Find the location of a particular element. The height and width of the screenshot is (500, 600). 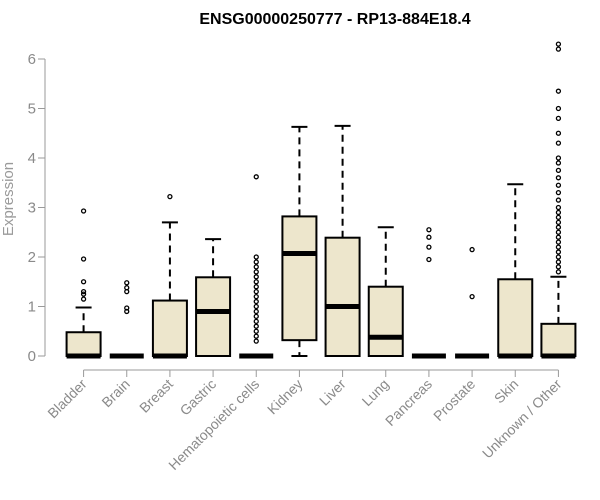

x-tick-label: Kidney is located at coordinates (285, 397).